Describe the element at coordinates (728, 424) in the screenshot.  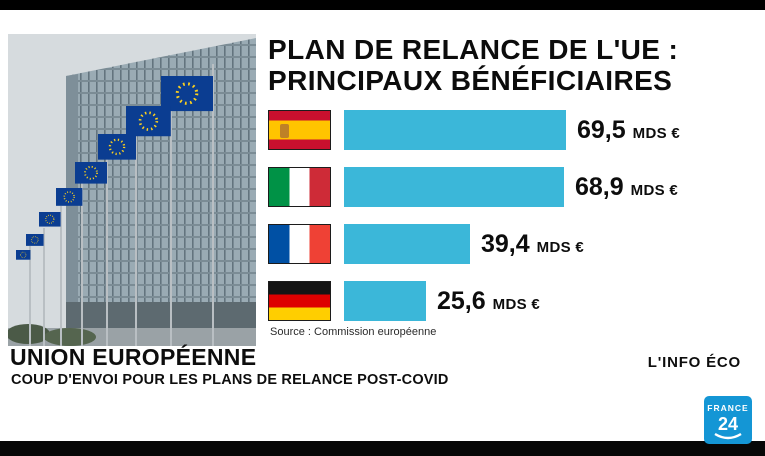
I see `logo-text-24: 24` at that location.